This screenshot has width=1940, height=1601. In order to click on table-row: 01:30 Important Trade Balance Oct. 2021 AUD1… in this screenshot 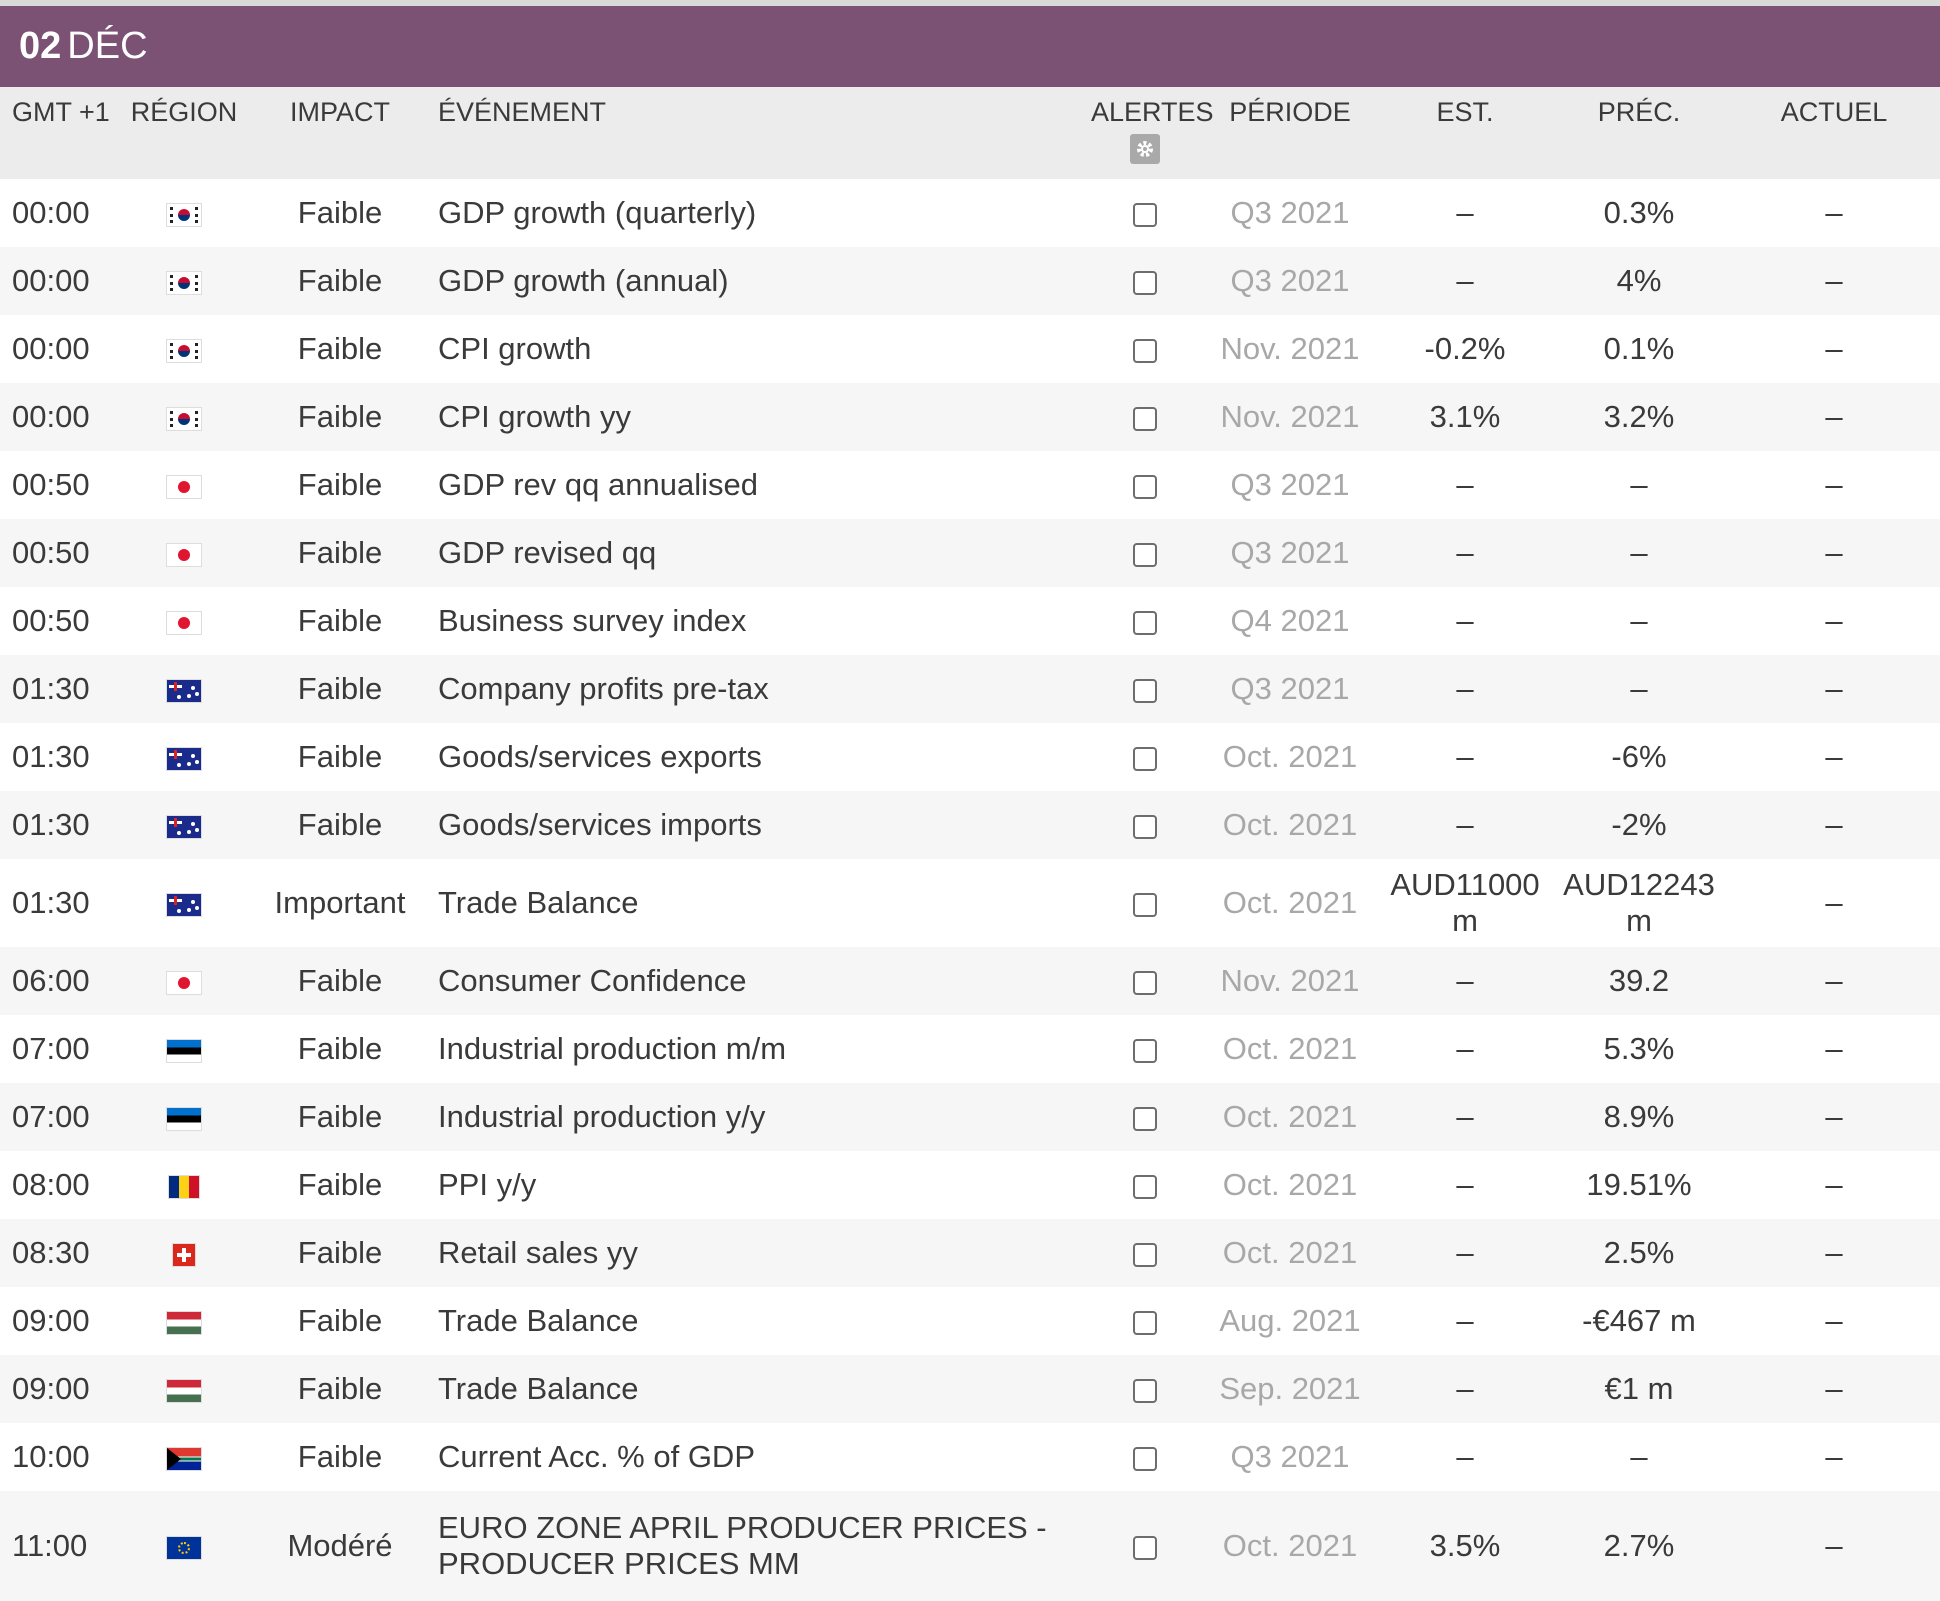, I will do `click(970, 903)`.